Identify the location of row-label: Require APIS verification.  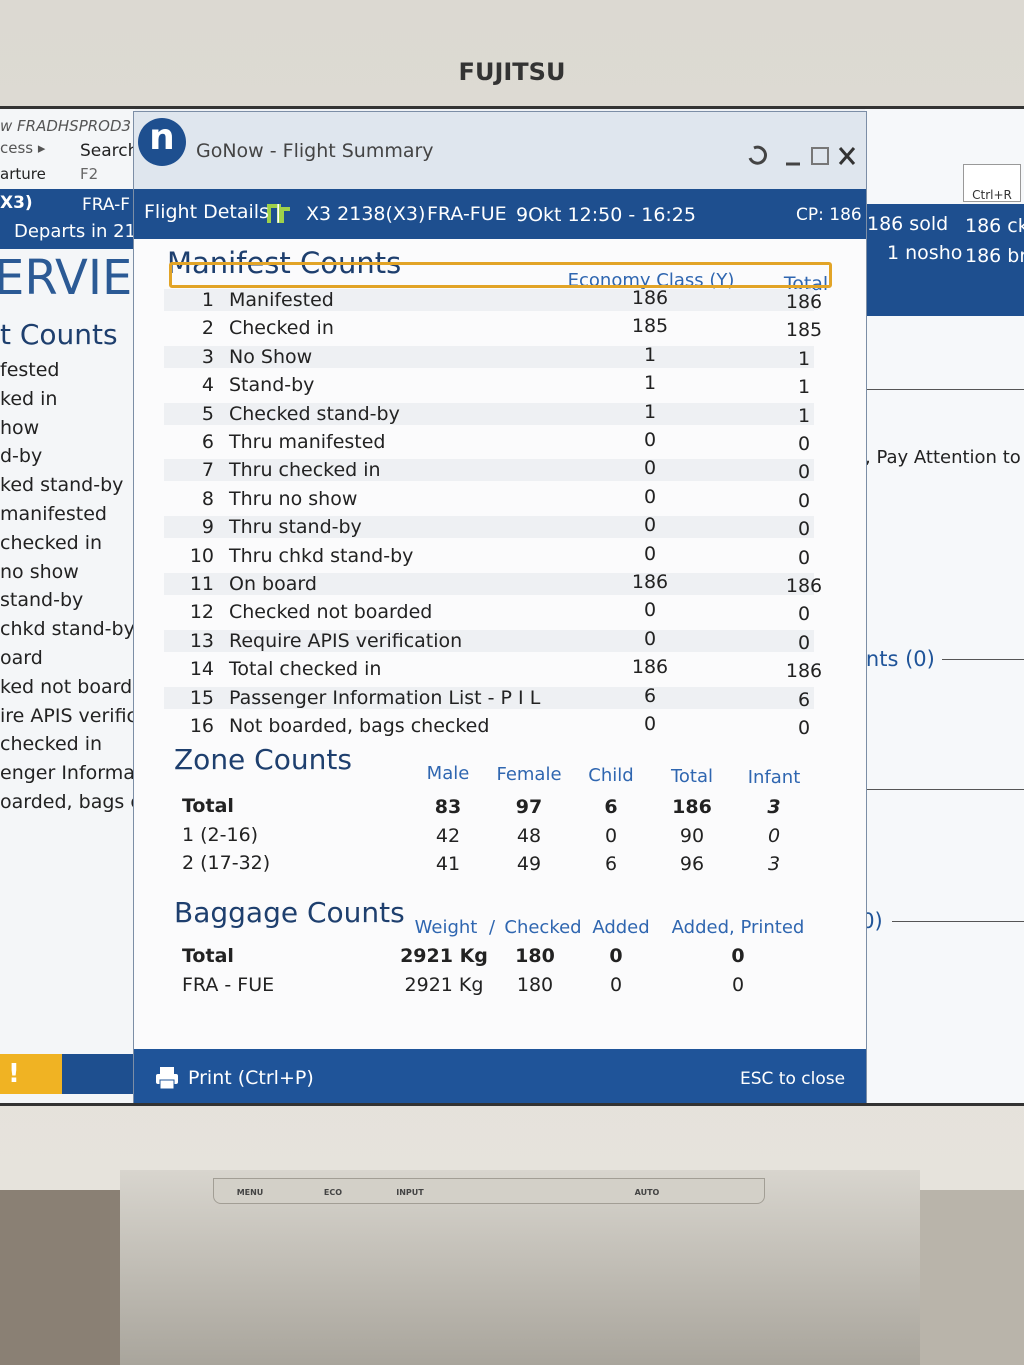
(346, 640).